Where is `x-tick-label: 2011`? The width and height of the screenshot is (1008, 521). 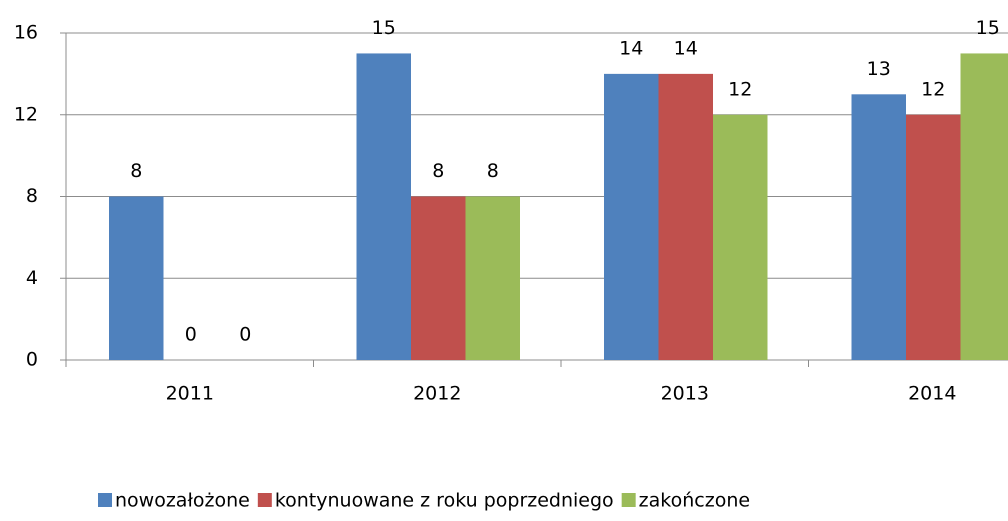
x-tick-label: 2011 is located at coordinates (190, 394).